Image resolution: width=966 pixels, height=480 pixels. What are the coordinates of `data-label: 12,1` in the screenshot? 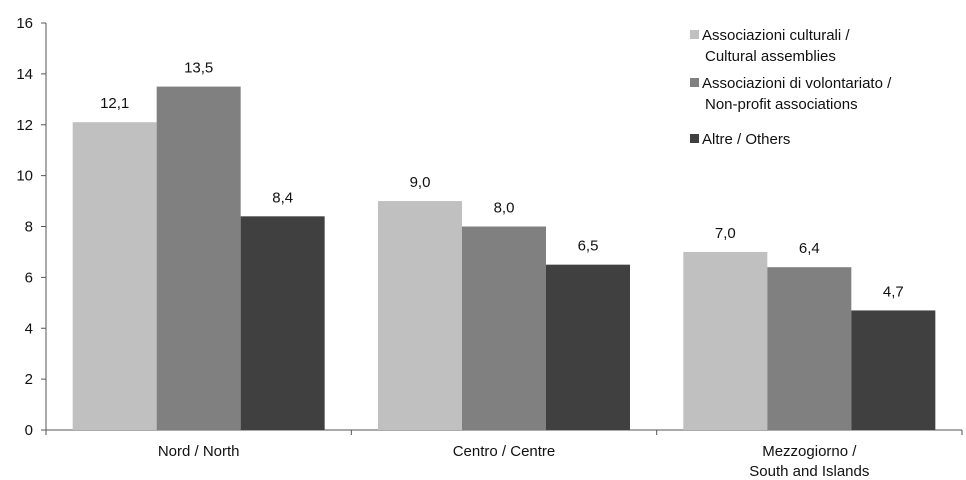 It's located at (114, 103).